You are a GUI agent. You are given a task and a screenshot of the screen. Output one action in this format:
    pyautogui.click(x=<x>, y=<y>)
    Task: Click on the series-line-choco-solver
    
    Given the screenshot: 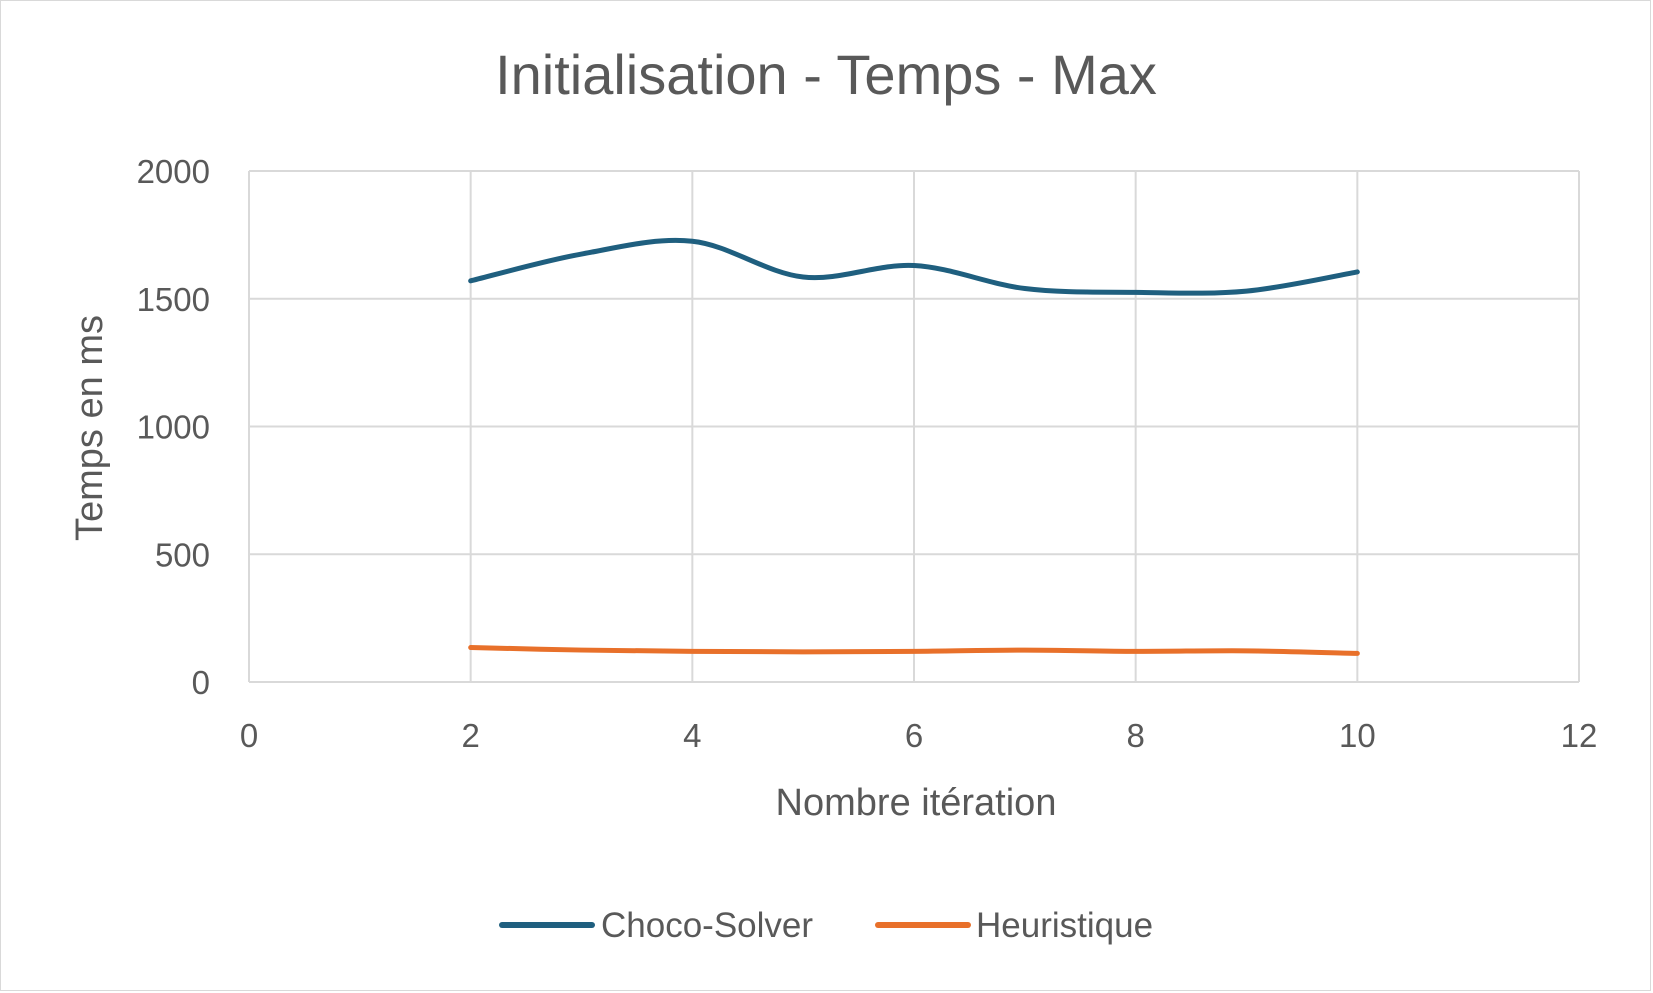 What is the action you would take?
    pyautogui.click(x=914, y=266)
    